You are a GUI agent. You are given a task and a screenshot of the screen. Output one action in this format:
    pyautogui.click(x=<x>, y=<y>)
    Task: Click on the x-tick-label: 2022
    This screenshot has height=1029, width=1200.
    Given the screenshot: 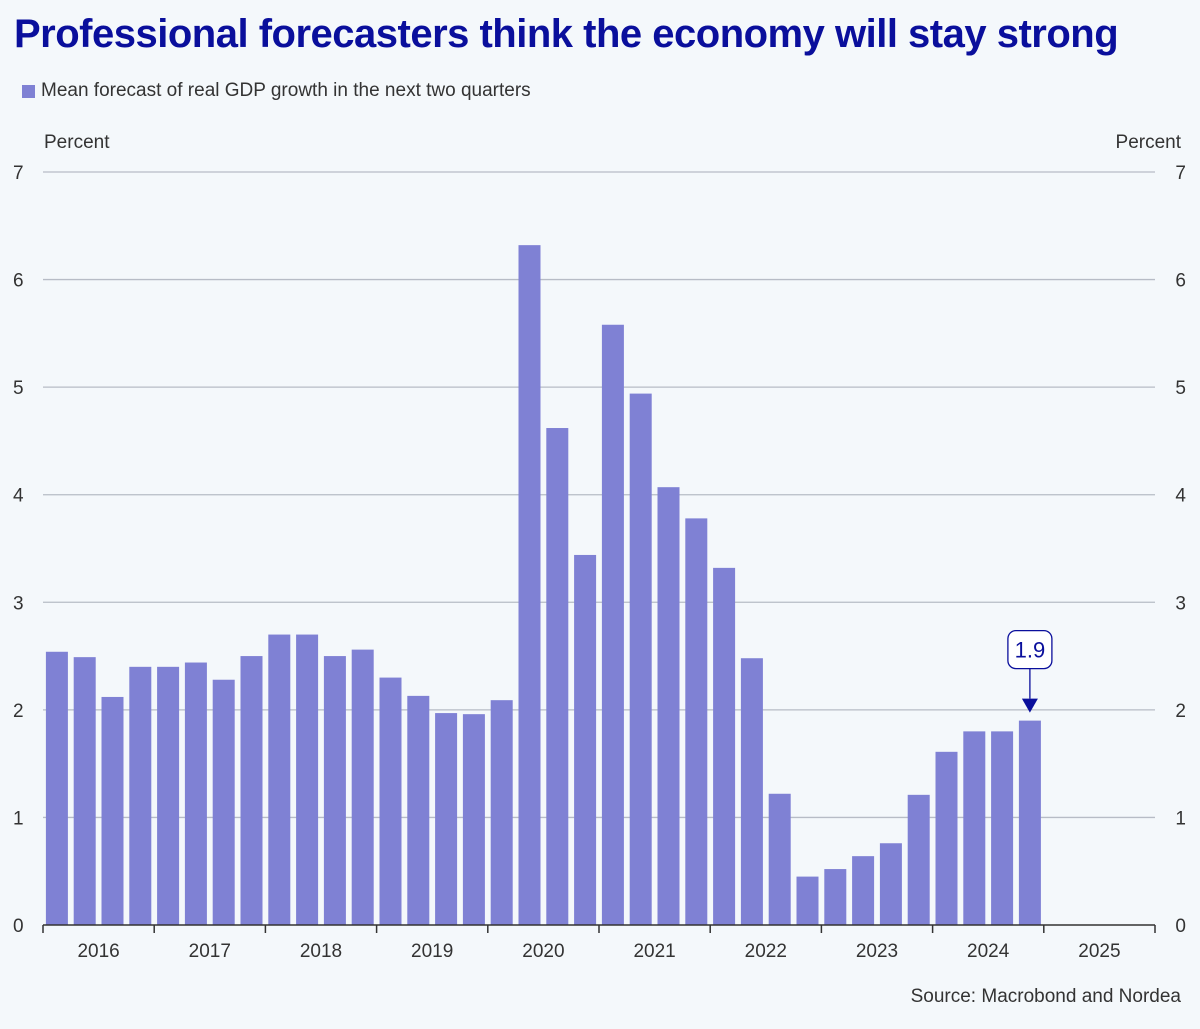 What is the action you would take?
    pyautogui.click(x=766, y=951)
    